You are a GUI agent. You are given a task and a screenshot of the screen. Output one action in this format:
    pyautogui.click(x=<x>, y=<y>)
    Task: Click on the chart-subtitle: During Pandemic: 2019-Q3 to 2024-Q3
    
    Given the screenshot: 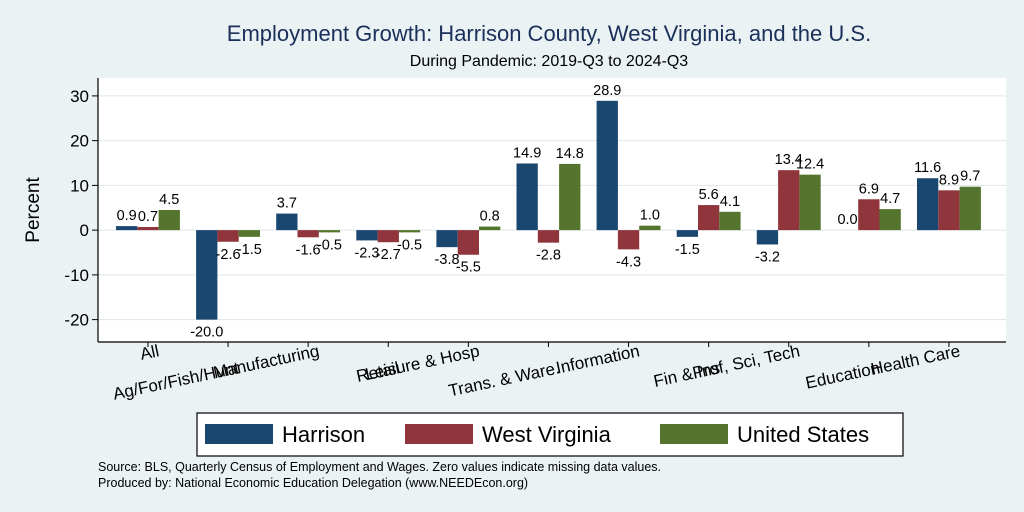 What is the action you would take?
    pyautogui.click(x=549, y=61)
    